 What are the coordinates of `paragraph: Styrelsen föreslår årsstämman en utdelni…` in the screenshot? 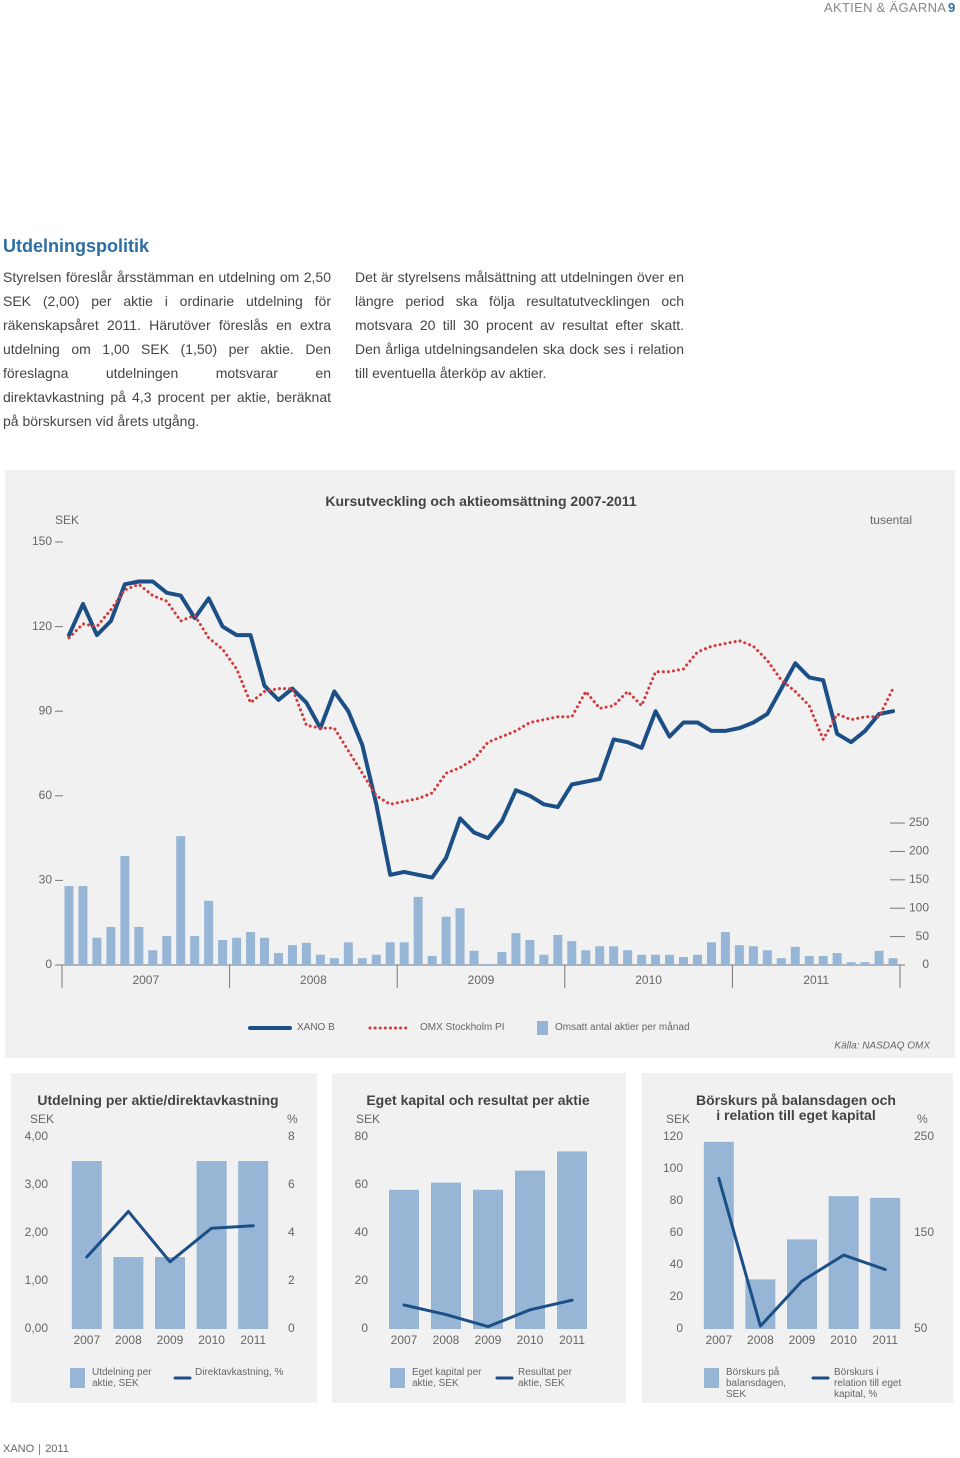 It's located at (167, 349).